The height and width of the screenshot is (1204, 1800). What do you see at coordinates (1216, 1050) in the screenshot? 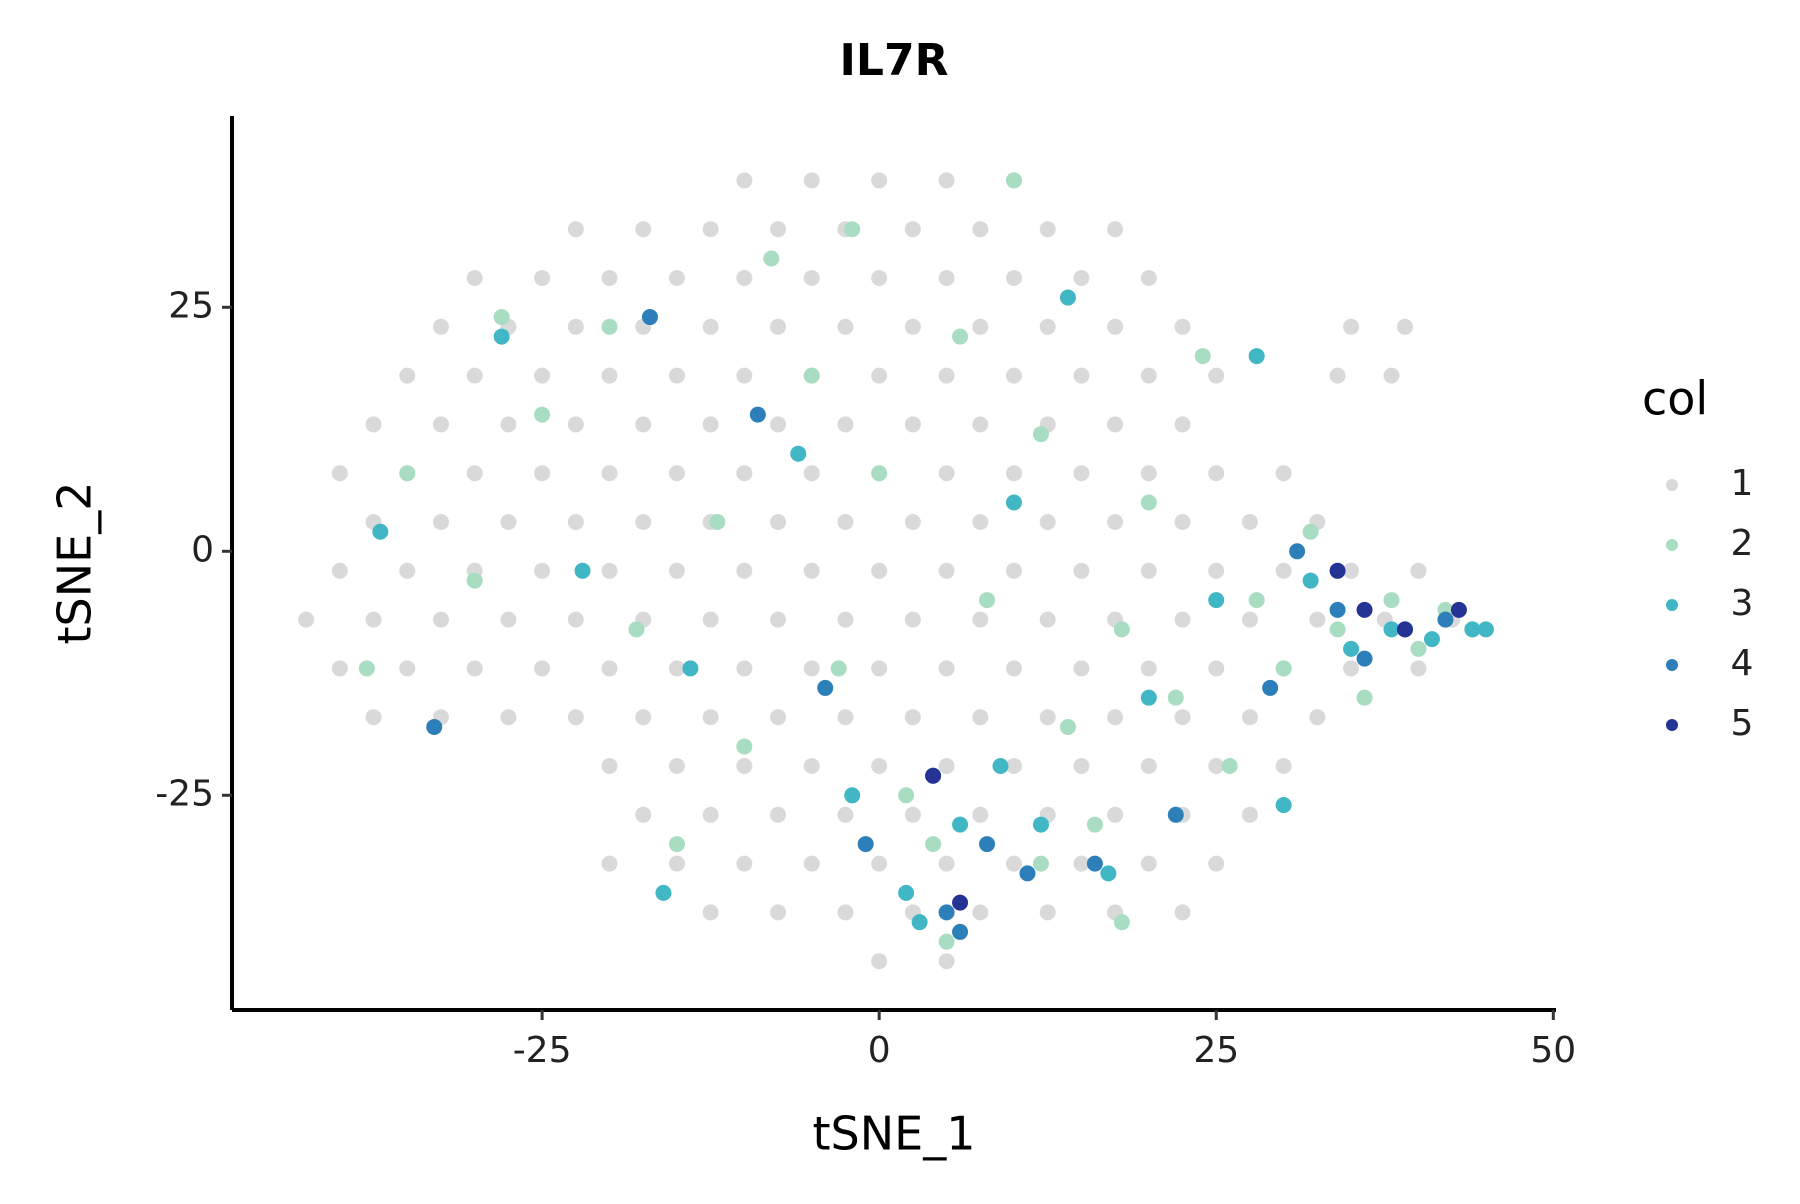
I see `x-tick-label: 25` at bounding box center [1216, 1050].